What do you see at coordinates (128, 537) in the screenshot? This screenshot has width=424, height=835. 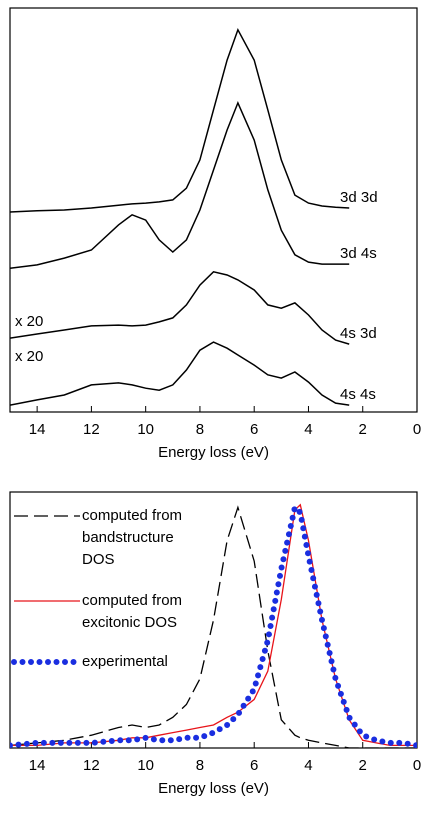 I see `legend-label: bandstructure` at bounding box center [128, 537].